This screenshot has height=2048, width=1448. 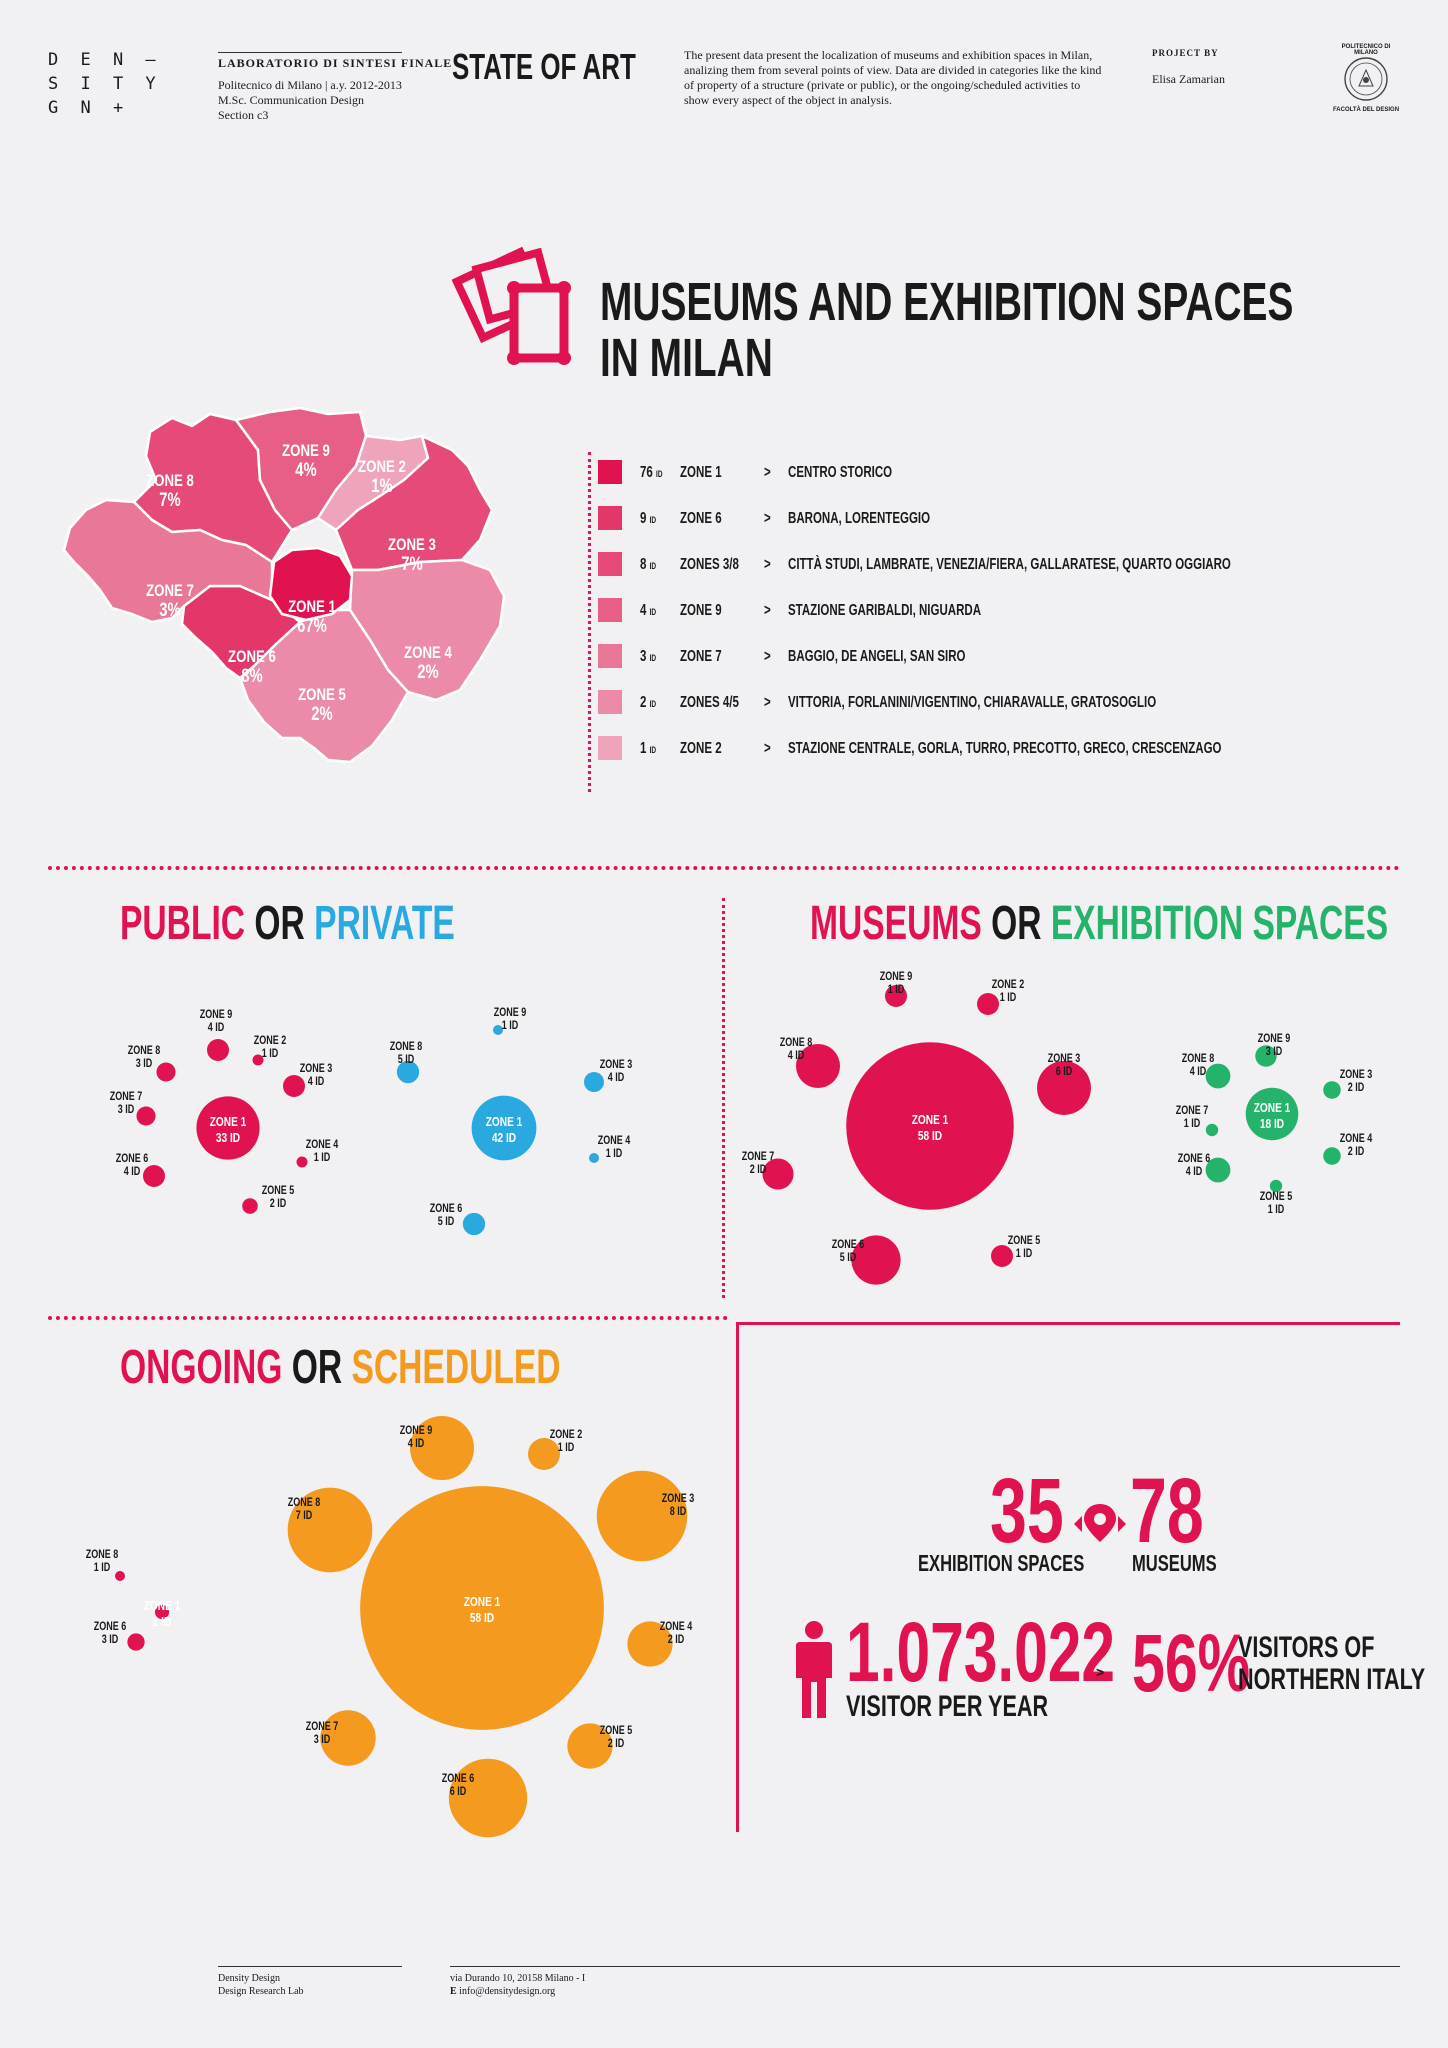 What do you see at coordinates (201, 1367) in the screenshot?
I see `ongoing-word: ONGOING` at bounding box center [201, 1367].